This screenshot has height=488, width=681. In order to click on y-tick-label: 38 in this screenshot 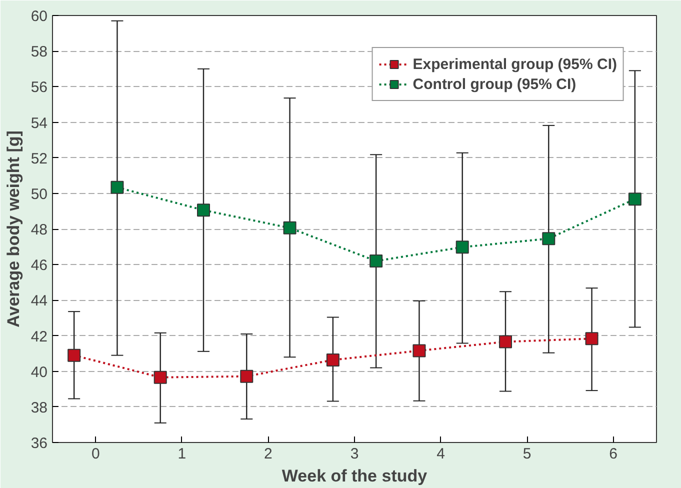, I will do `click(39, 407)`.